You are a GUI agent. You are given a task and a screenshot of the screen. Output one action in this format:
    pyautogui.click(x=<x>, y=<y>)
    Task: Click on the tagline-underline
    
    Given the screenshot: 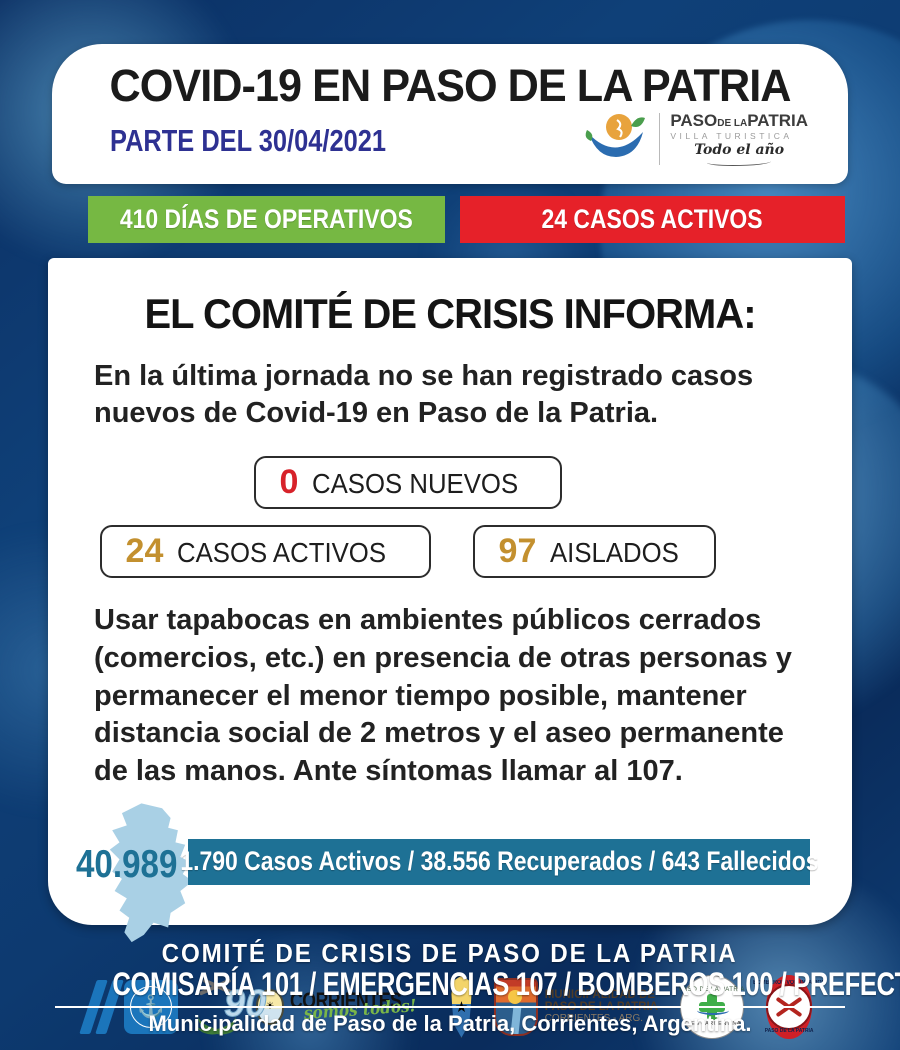 What is the action you would take?
    pyautogui.click(x=739, y=162)
    